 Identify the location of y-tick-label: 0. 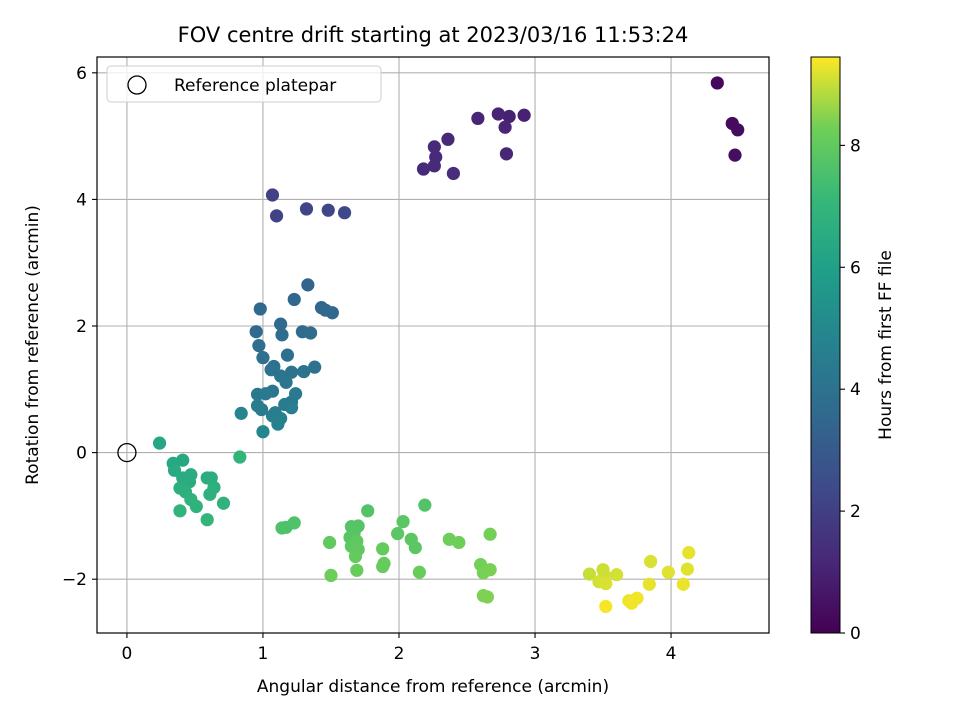
(81, 454).